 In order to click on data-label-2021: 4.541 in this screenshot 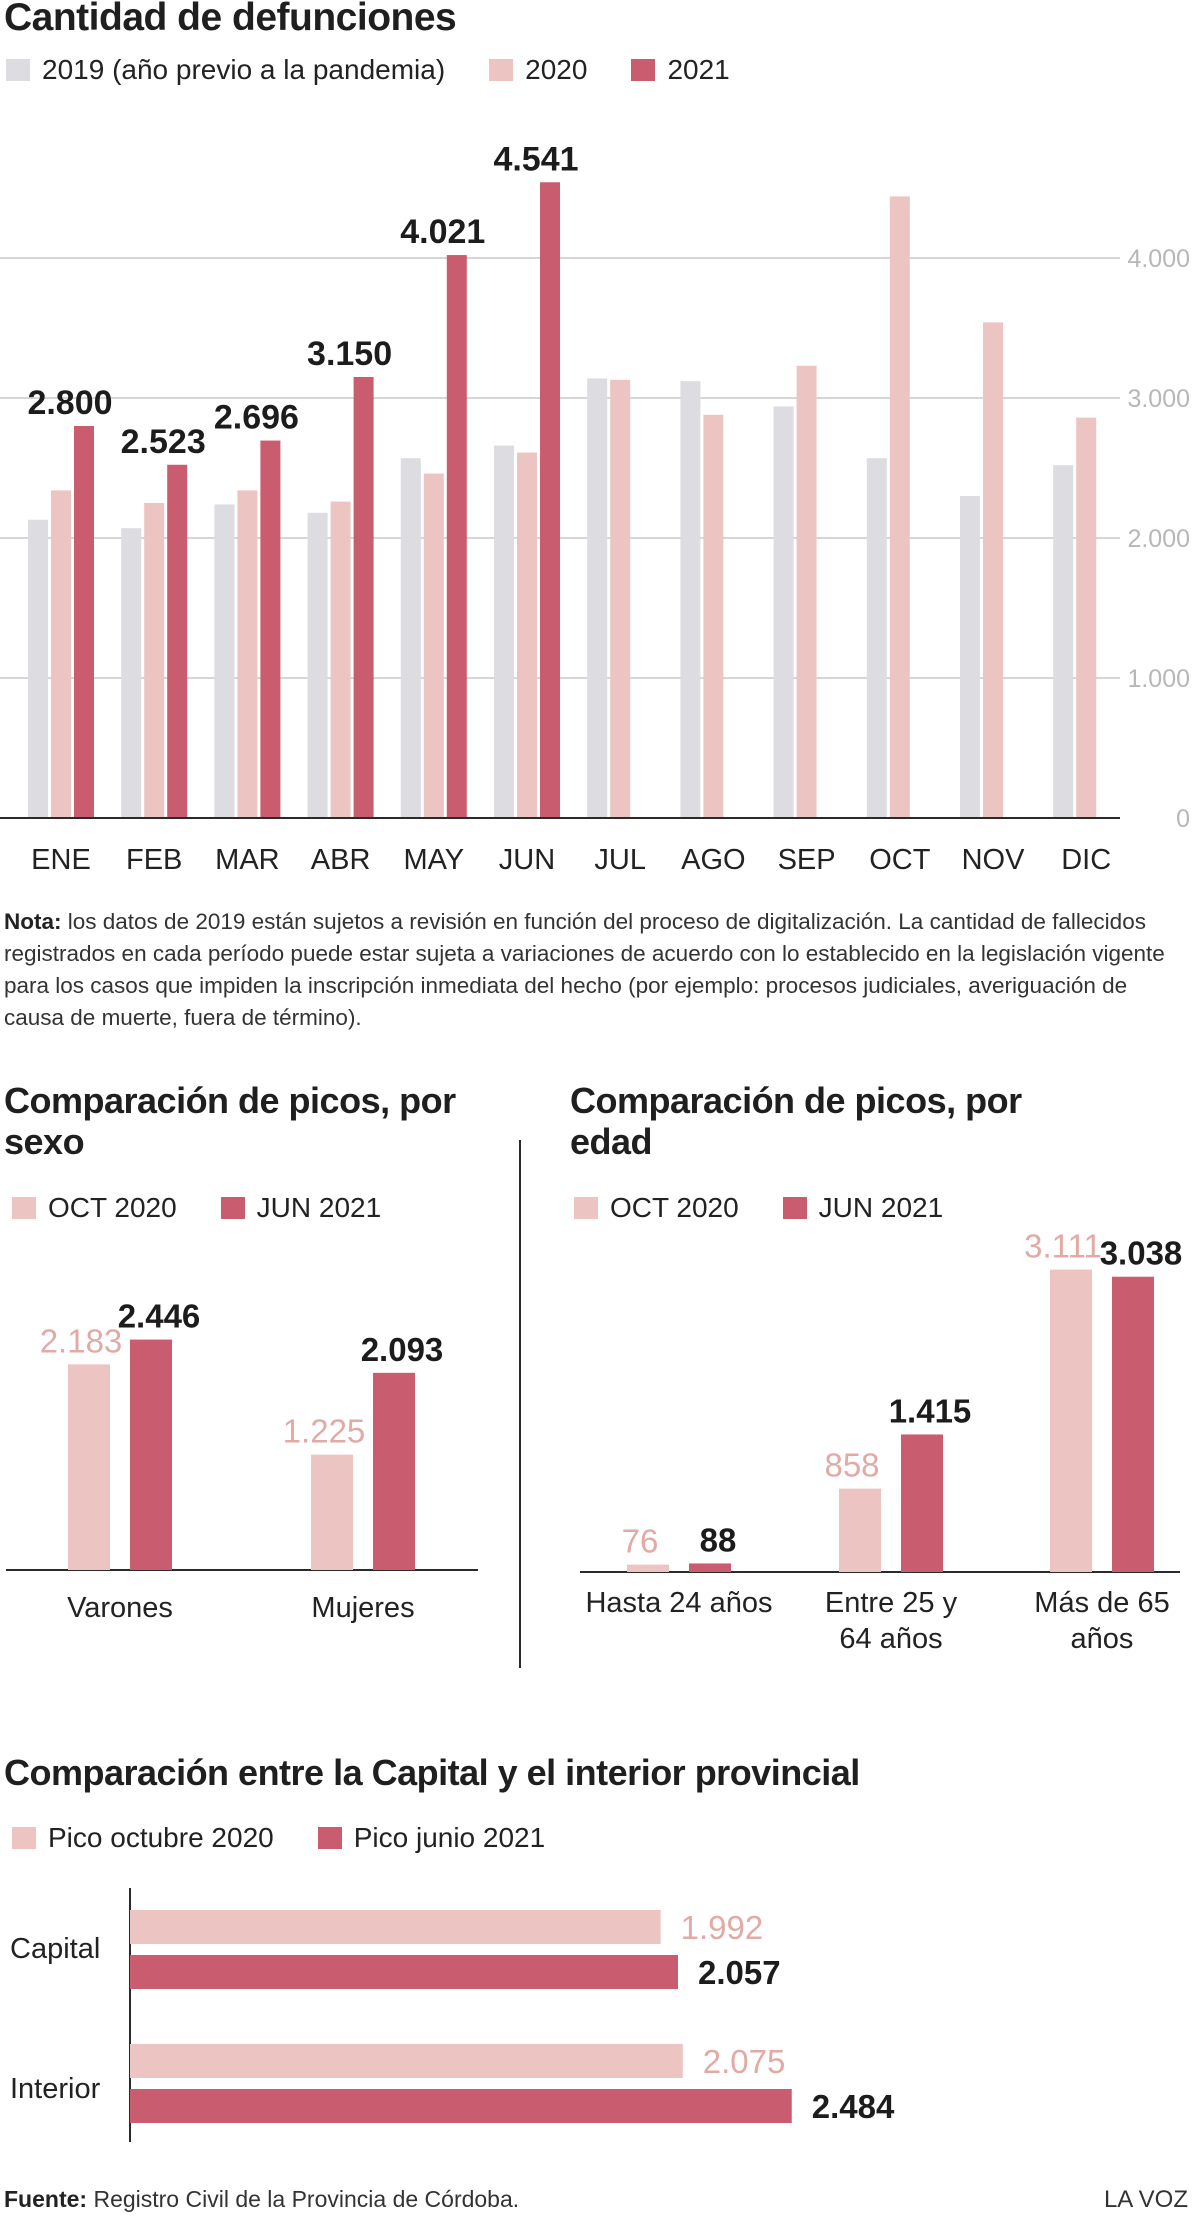, I will do `click(535, 159)`.